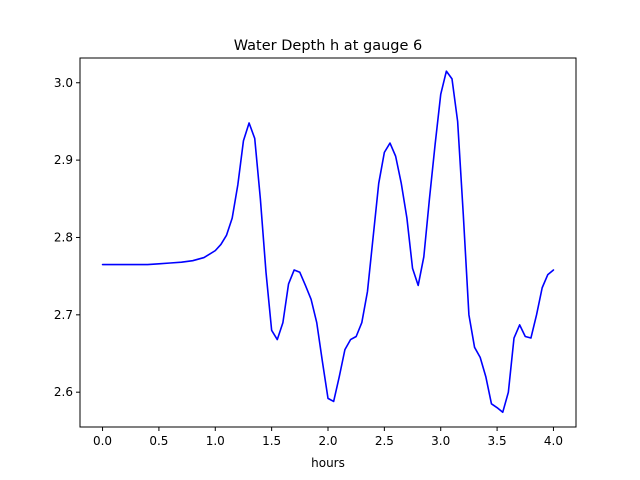 The image size is (640, 480). What do you see at coordinates (63, 83) in the screenshot?
I see `y-tick-label: 3.0` at bounding box center [63, 83].